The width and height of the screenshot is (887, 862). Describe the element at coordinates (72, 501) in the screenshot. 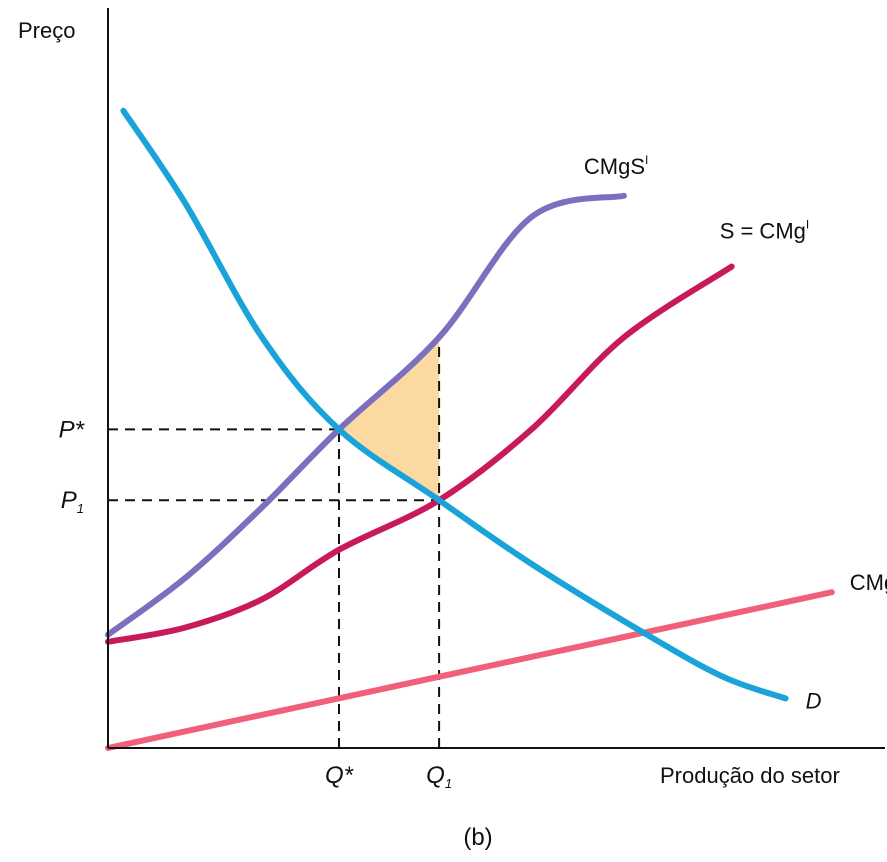

I see `y-tick-label-p1: P1` at that location.